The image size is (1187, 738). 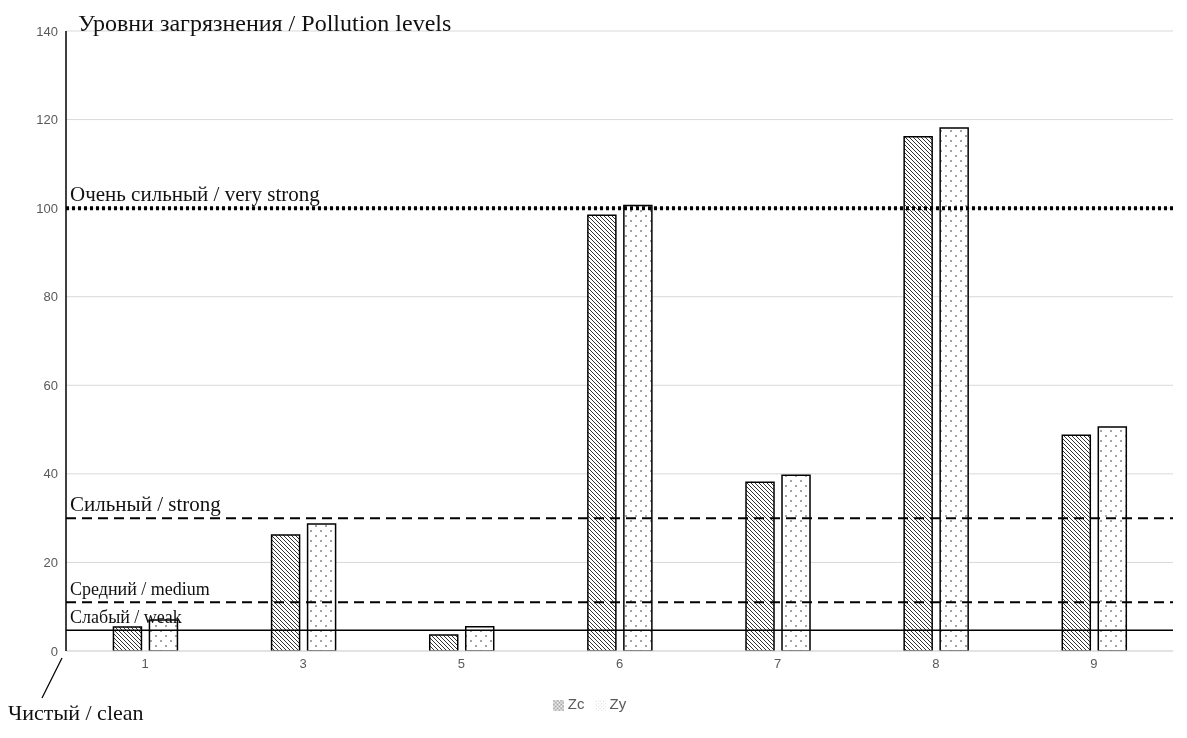 I want to click on y-tick-label: 20, so click(x=50, y=563).